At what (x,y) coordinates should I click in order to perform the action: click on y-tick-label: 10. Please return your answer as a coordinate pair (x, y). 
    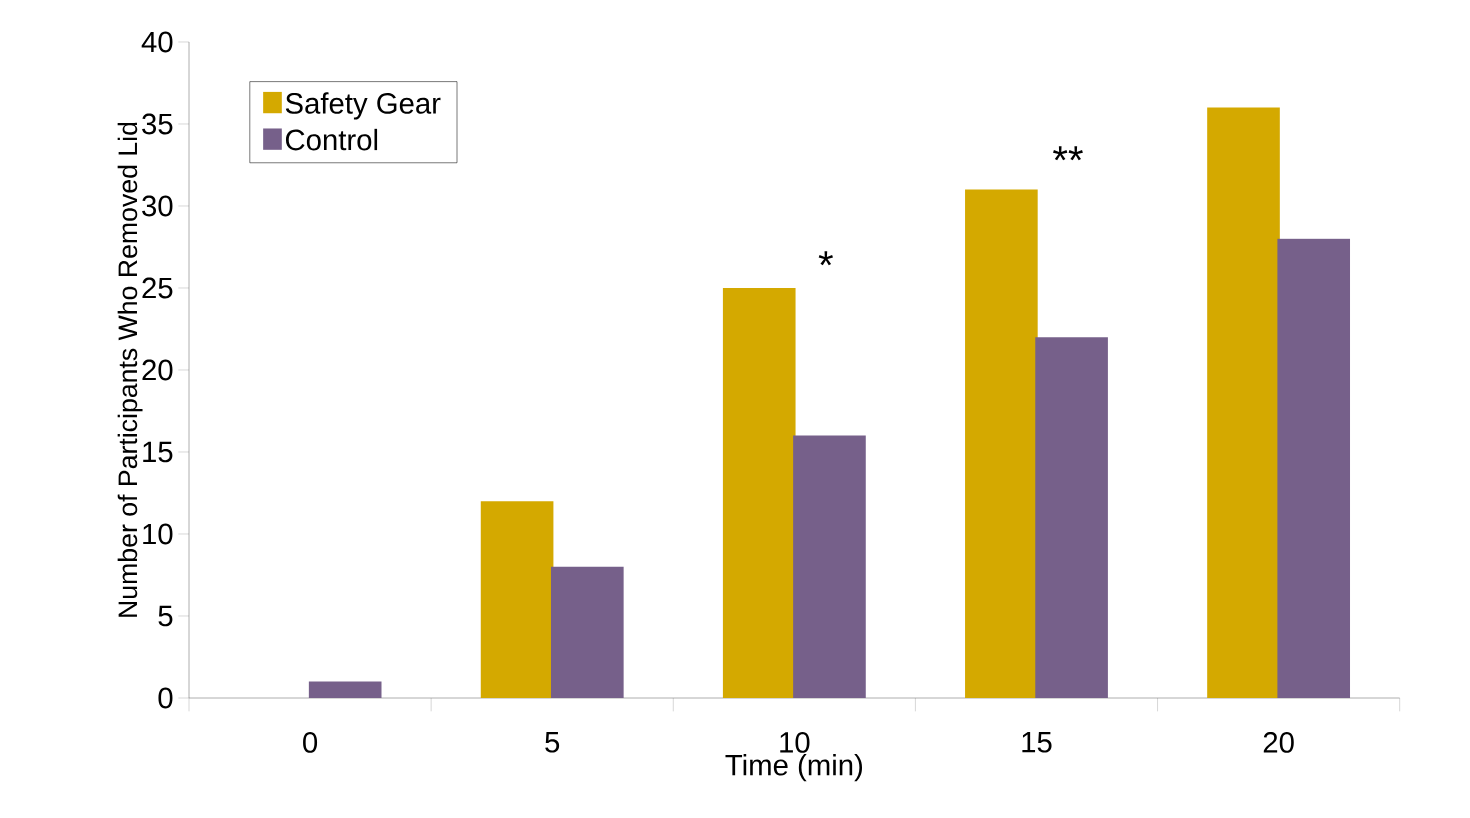
    Looking at the image, I should click on (158, 534).